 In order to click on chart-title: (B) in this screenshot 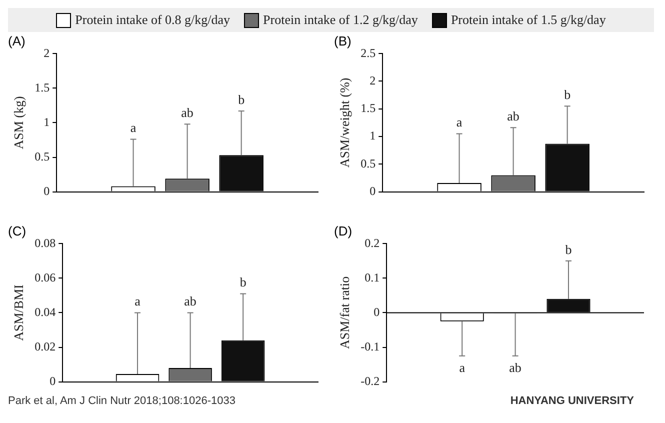, I will do `click(343, 40)`.